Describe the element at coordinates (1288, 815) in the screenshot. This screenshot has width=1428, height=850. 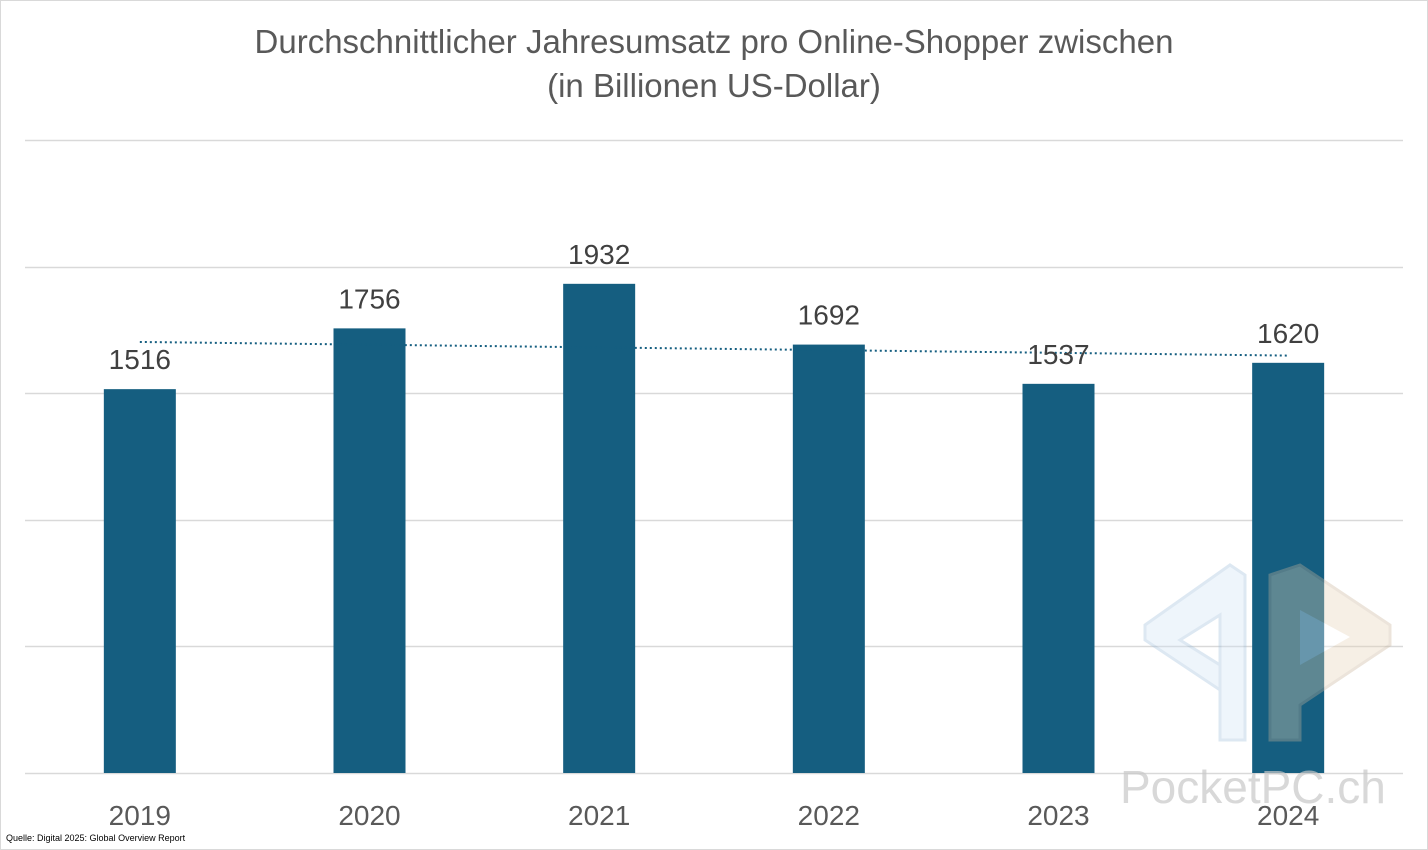
I see `x-tick-2024: 2024` at that location.